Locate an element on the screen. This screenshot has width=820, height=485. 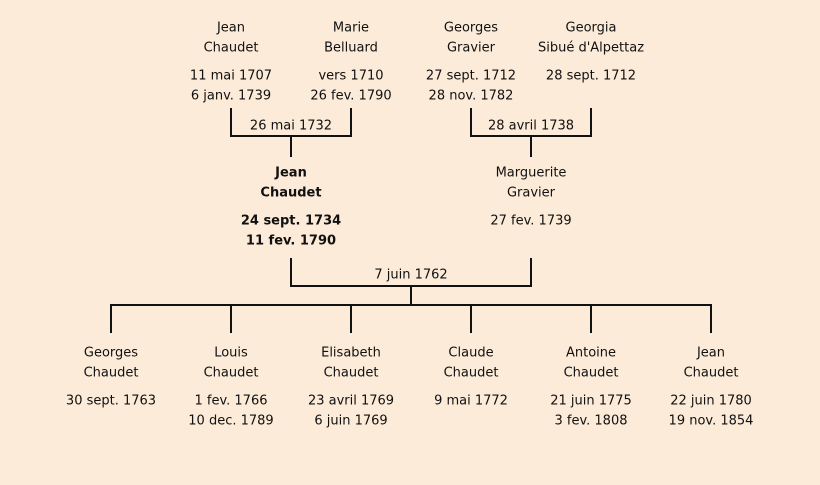
life-date: 10 dec. 1789 is located at coordinates (230, 421).